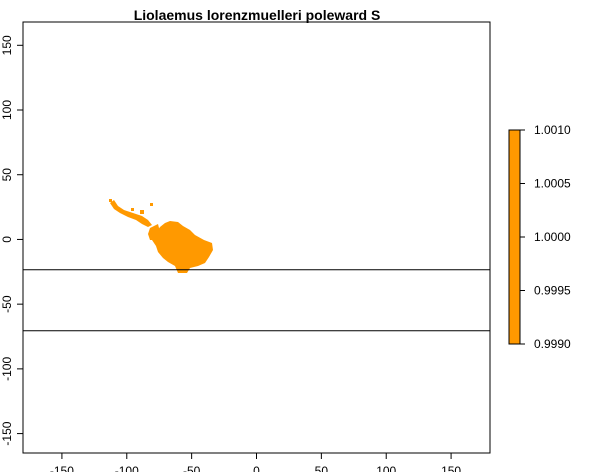 Image resolution: width=614 pixels, height=472 pixels. I want to click on y-axis: 150 100 50 0 -50 -100 -150, so click(11, 240).